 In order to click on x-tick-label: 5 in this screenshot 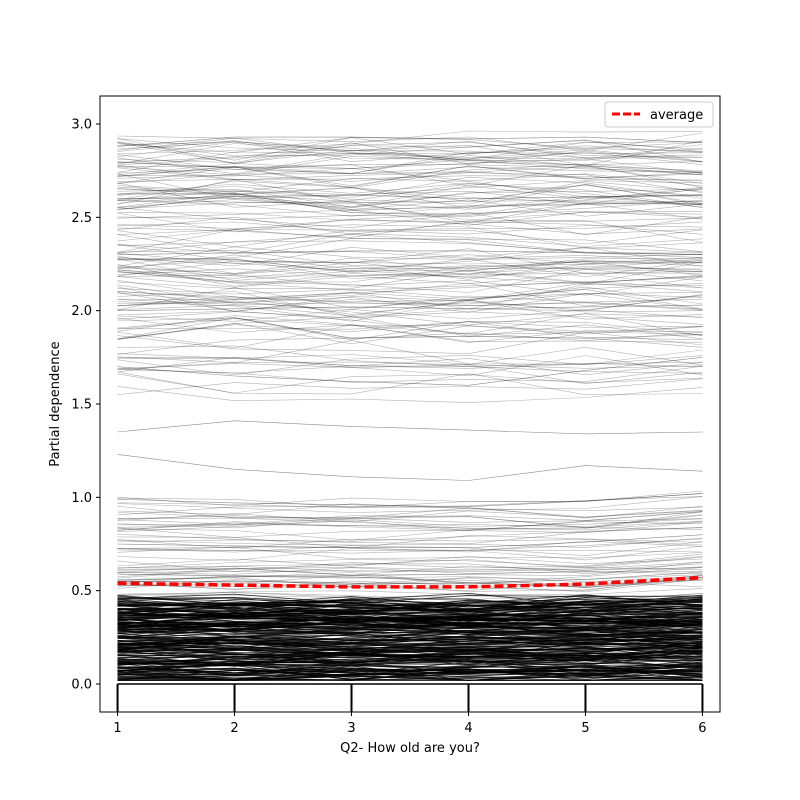, I will do `click(585, 728)`.